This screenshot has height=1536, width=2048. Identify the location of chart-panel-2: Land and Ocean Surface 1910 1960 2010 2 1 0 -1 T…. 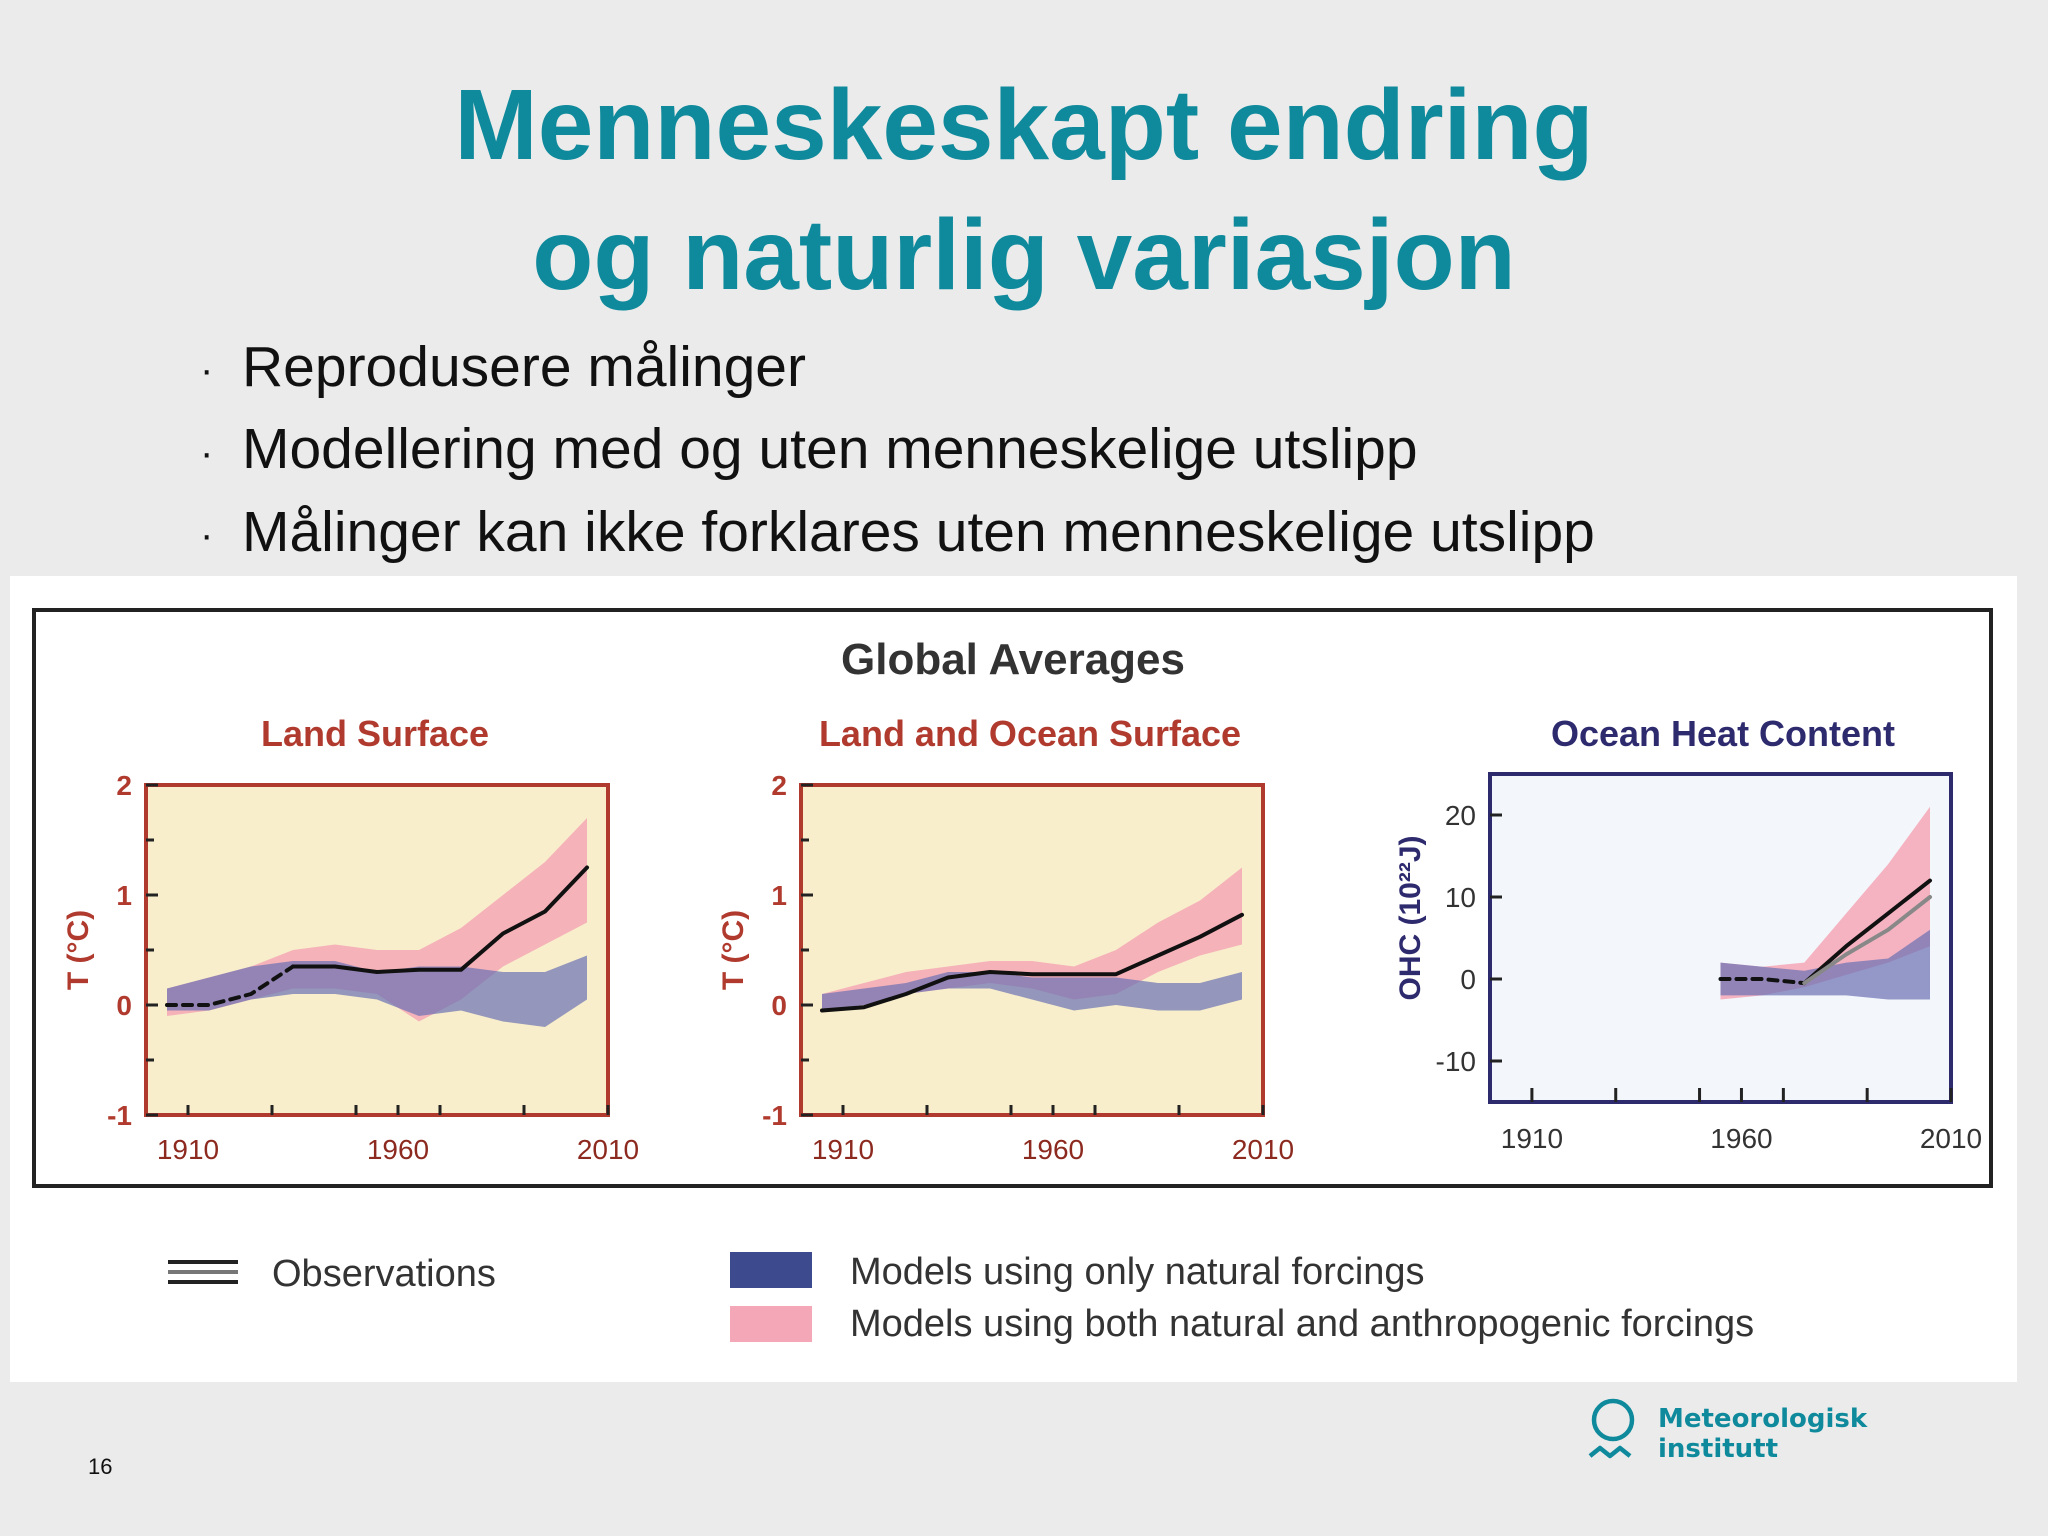
(1005, 939).